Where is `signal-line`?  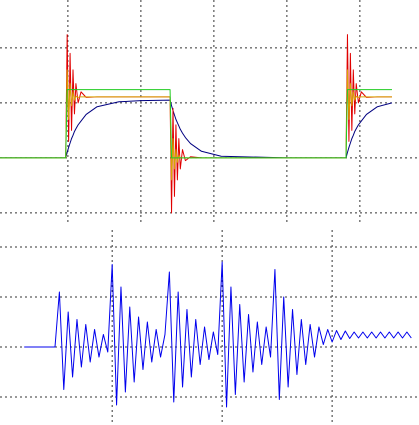
signal-line is located at coordinates (196, 129).